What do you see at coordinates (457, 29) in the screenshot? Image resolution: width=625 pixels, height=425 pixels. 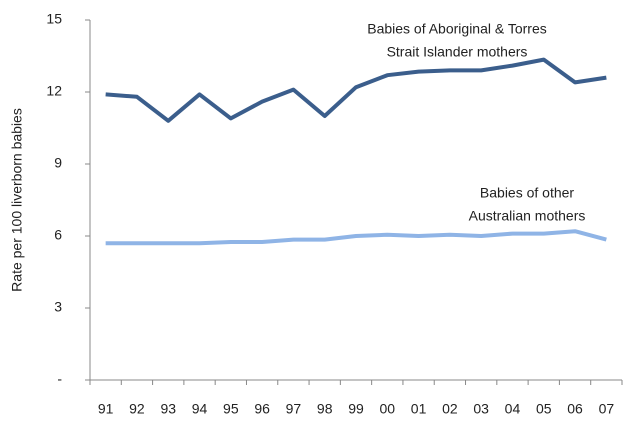 I see `annotation: Babies of Aboriginal & Torres` at bounding box center [457, 29].